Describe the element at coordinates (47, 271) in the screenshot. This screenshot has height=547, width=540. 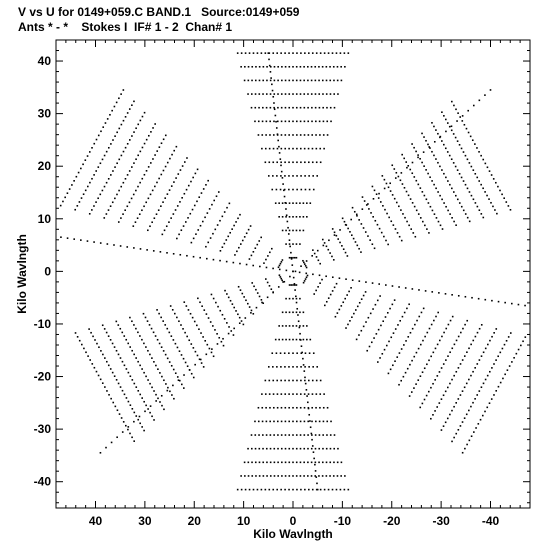
I see `y-tick-label: 0` at that location.